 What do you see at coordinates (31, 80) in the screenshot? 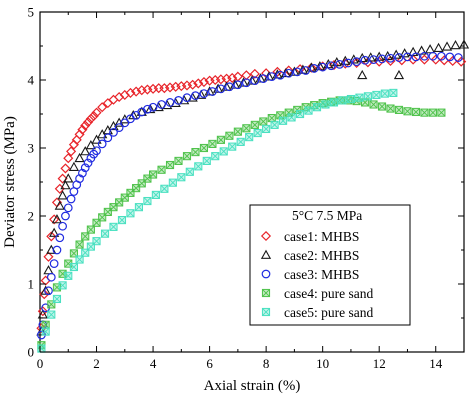
I see `y-tick-label: 4` at bounding box center [31, 80].